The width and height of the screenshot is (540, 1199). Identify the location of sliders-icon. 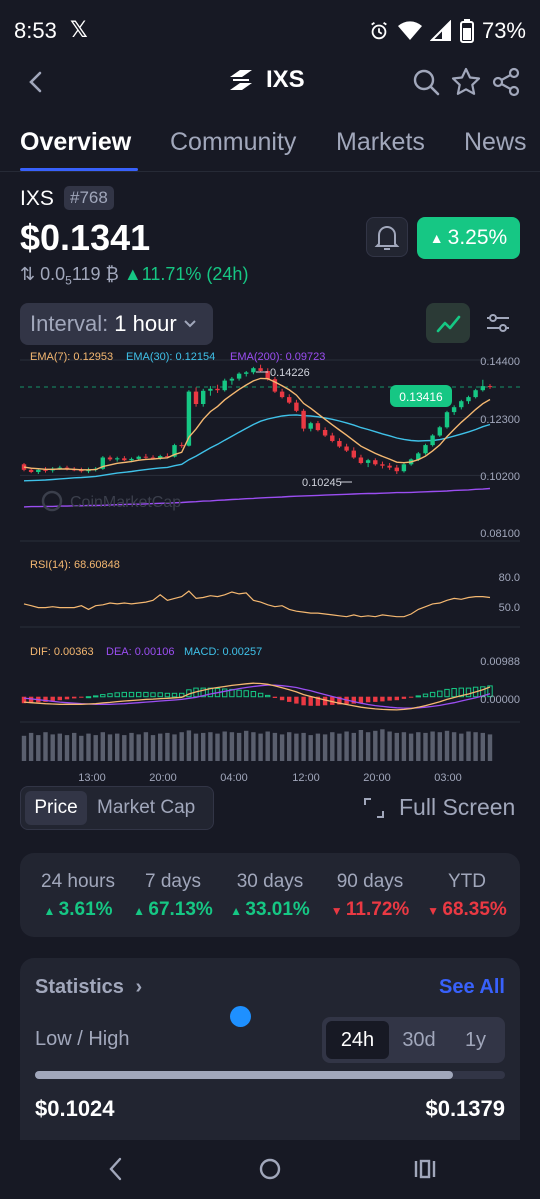
(498, 323).